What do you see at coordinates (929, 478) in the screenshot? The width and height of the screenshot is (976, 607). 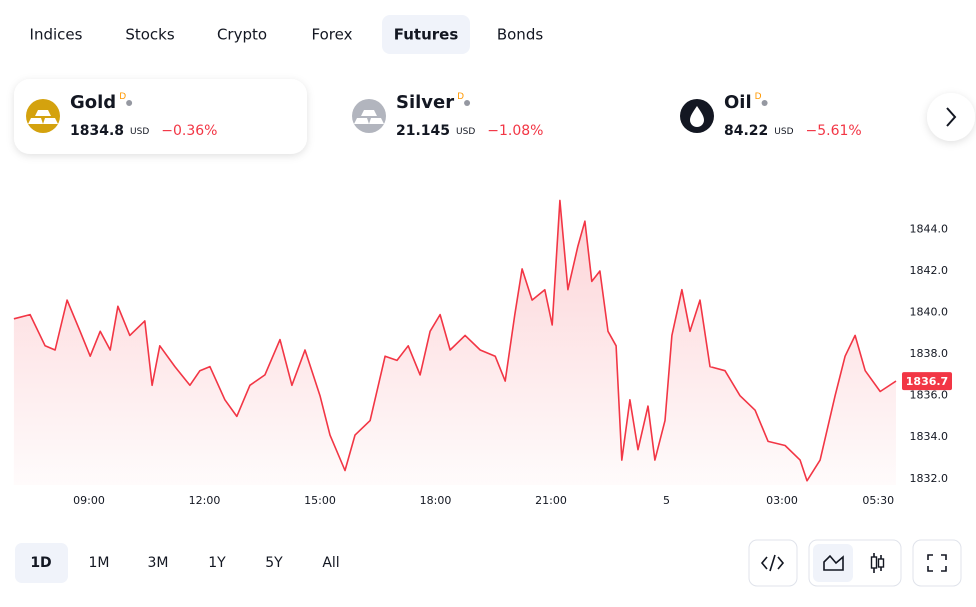 I see `y-tick-label: 1832.0` at bounding box center [929, 478].